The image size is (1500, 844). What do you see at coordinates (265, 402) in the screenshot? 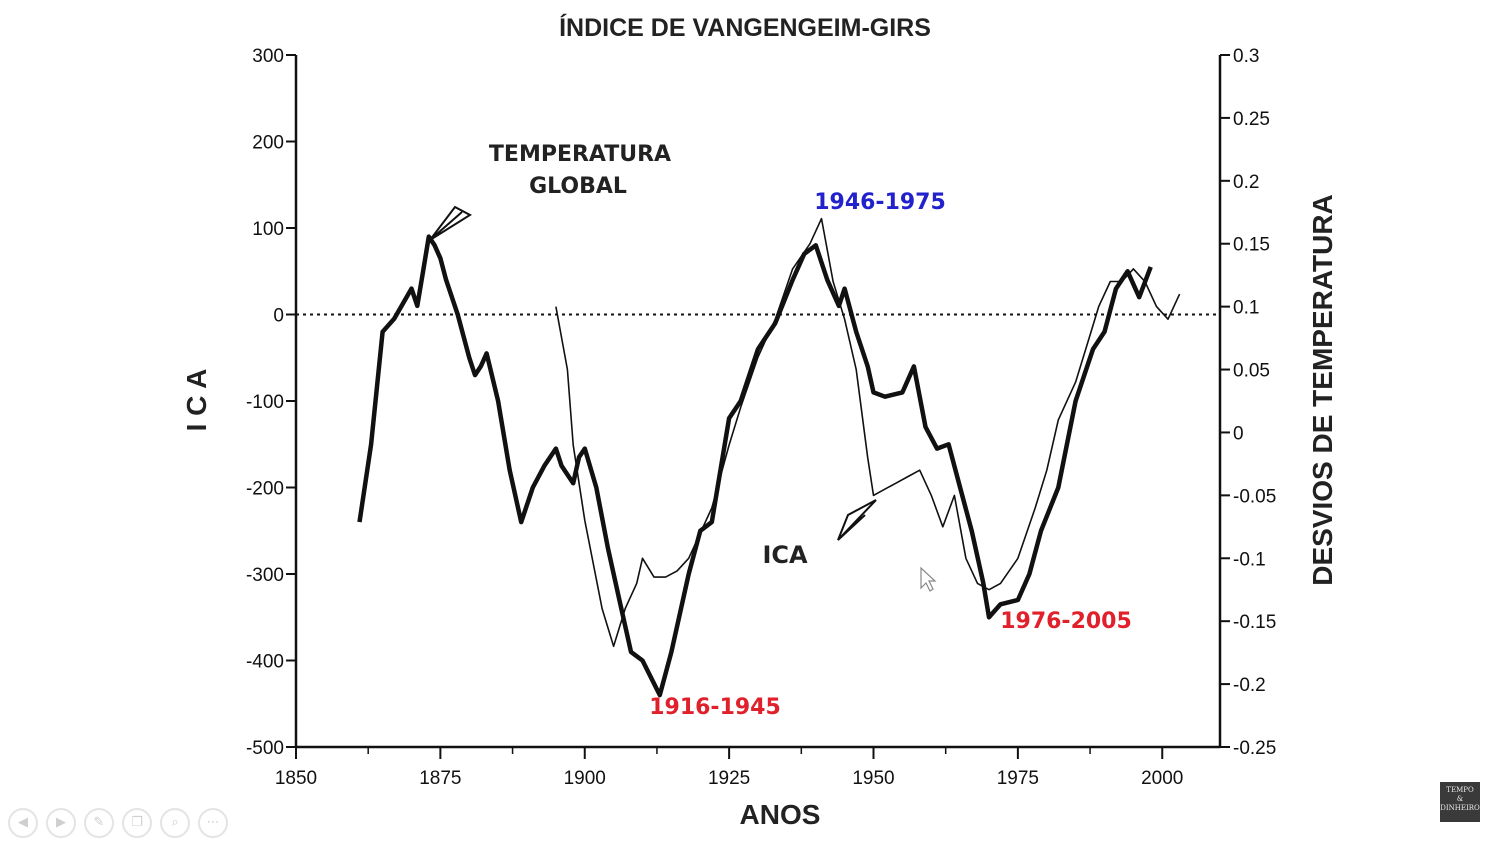
I see `left-tick-label: -100` at bounding box center [265, 402].